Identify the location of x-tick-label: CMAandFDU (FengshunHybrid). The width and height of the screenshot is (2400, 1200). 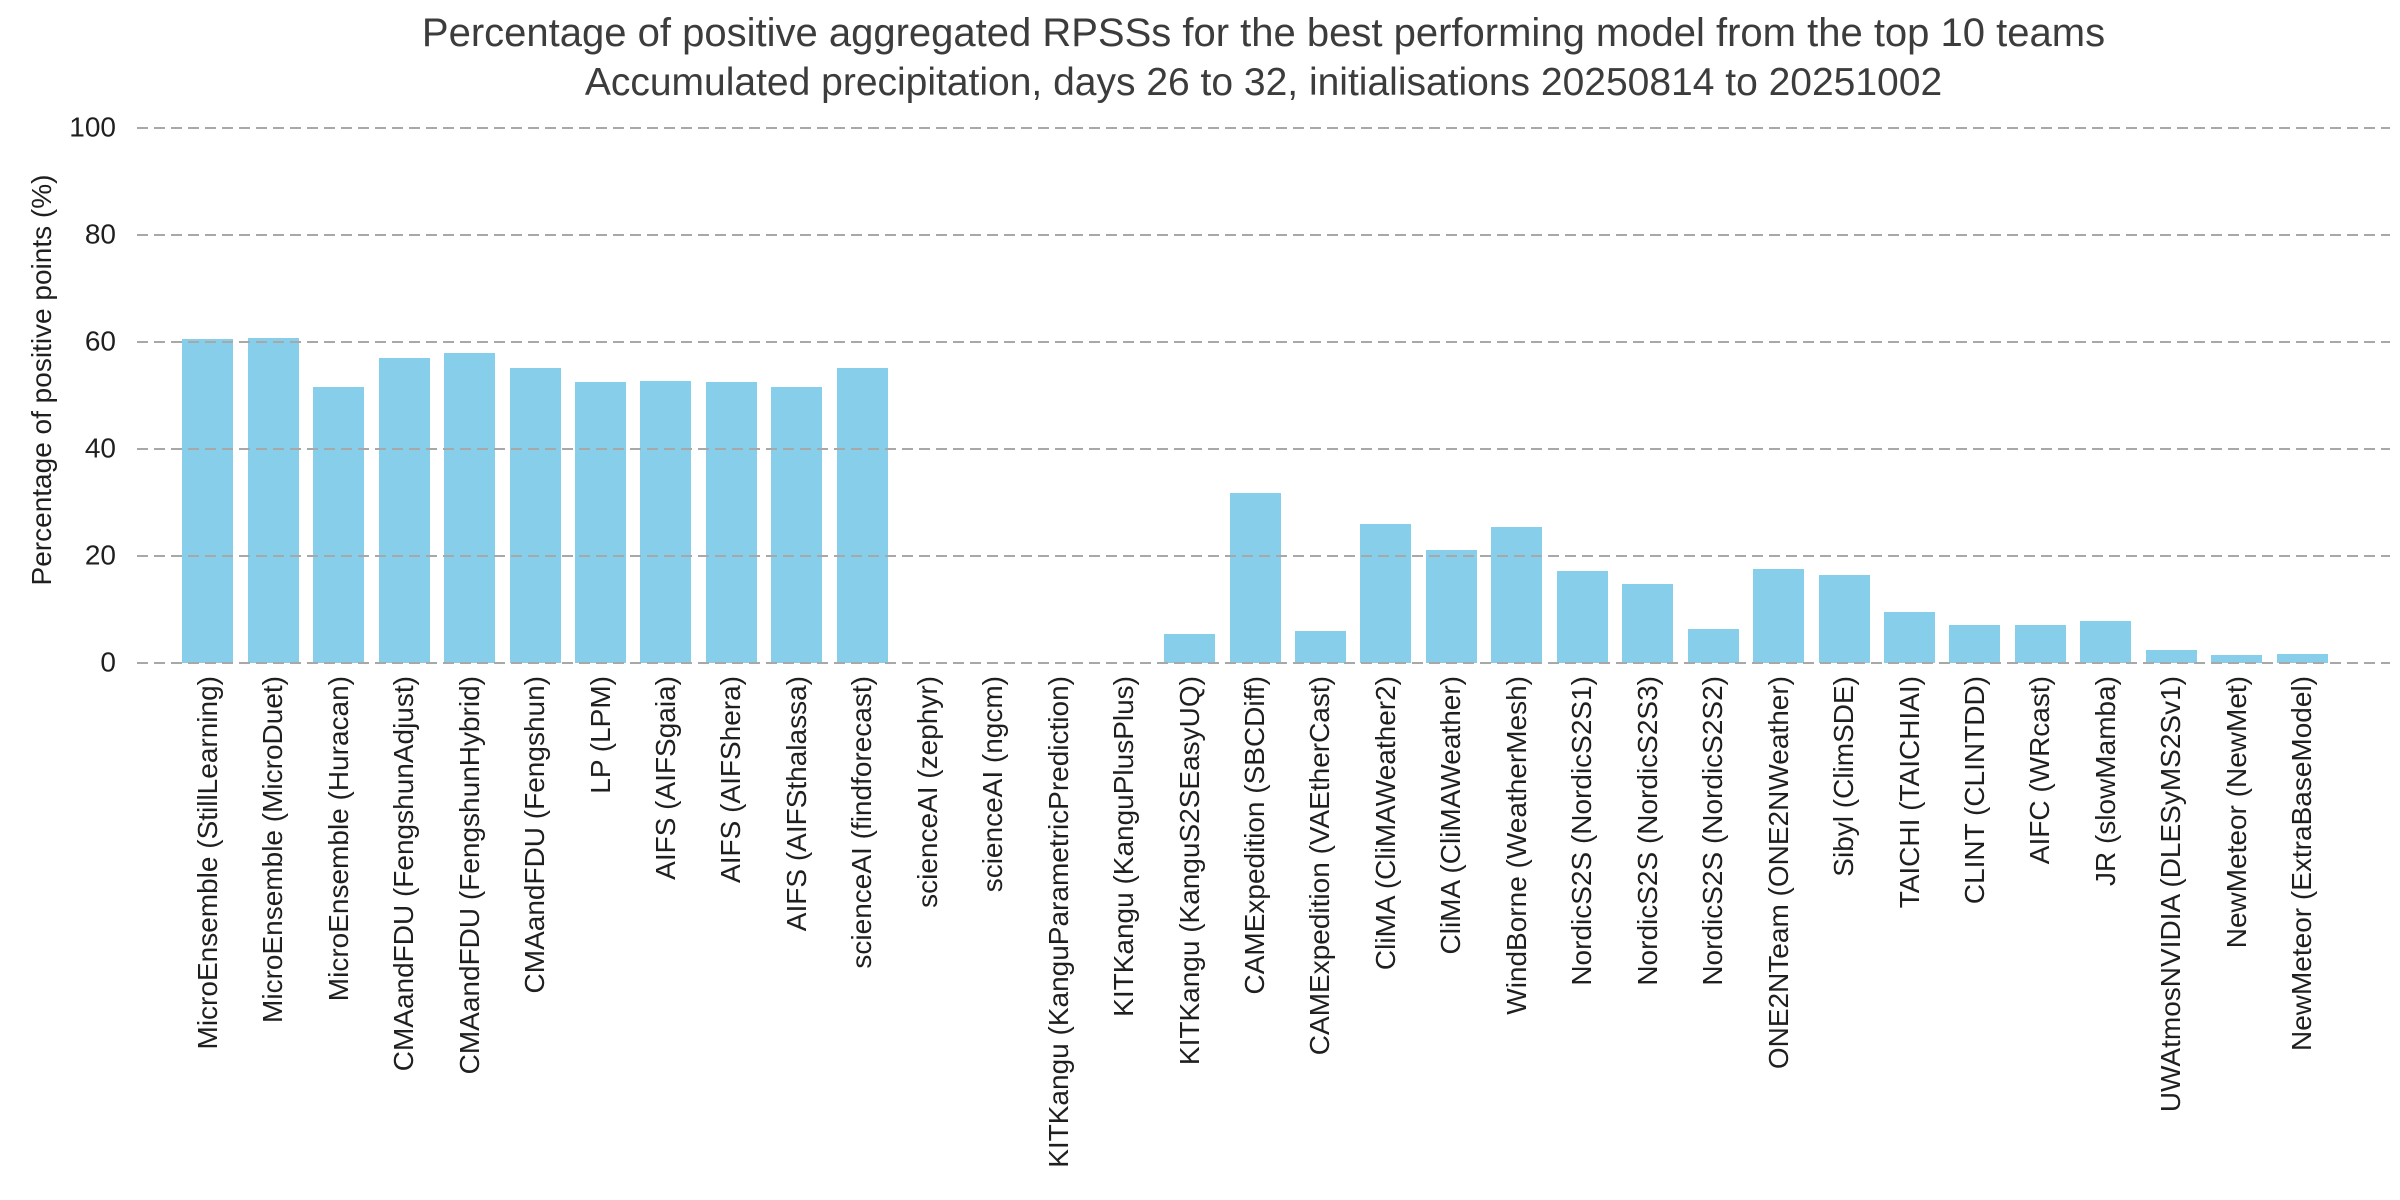
(469, 875).